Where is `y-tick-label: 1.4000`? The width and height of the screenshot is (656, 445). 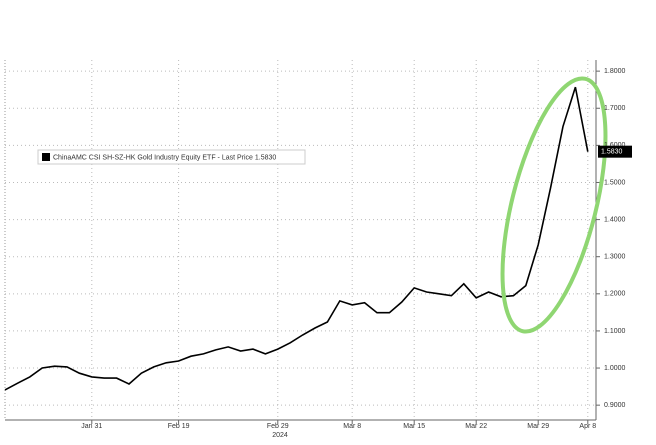
y-tick-label: 1.4000 is located at coordinates (615, 219).